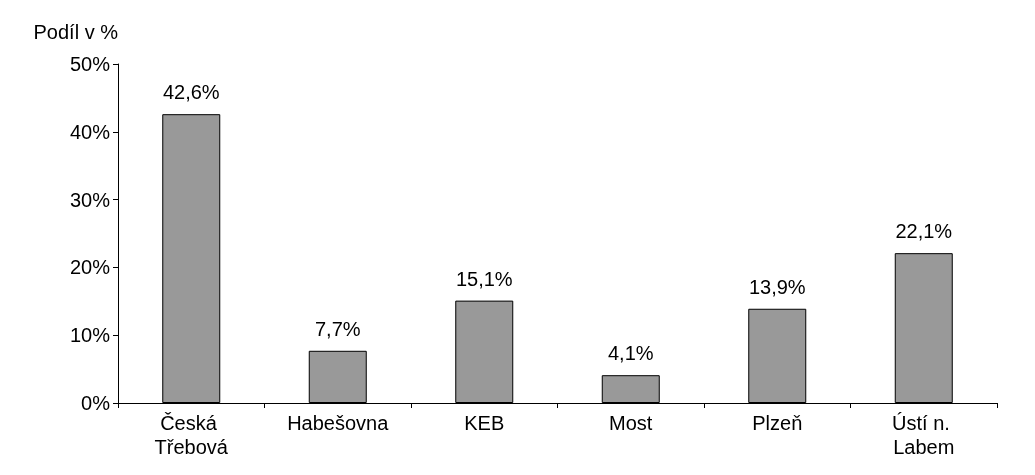 The height and width of the screenshot is (475, 1035). I want to click on x-tick-label: Česká Třebová, so click(191, 435).